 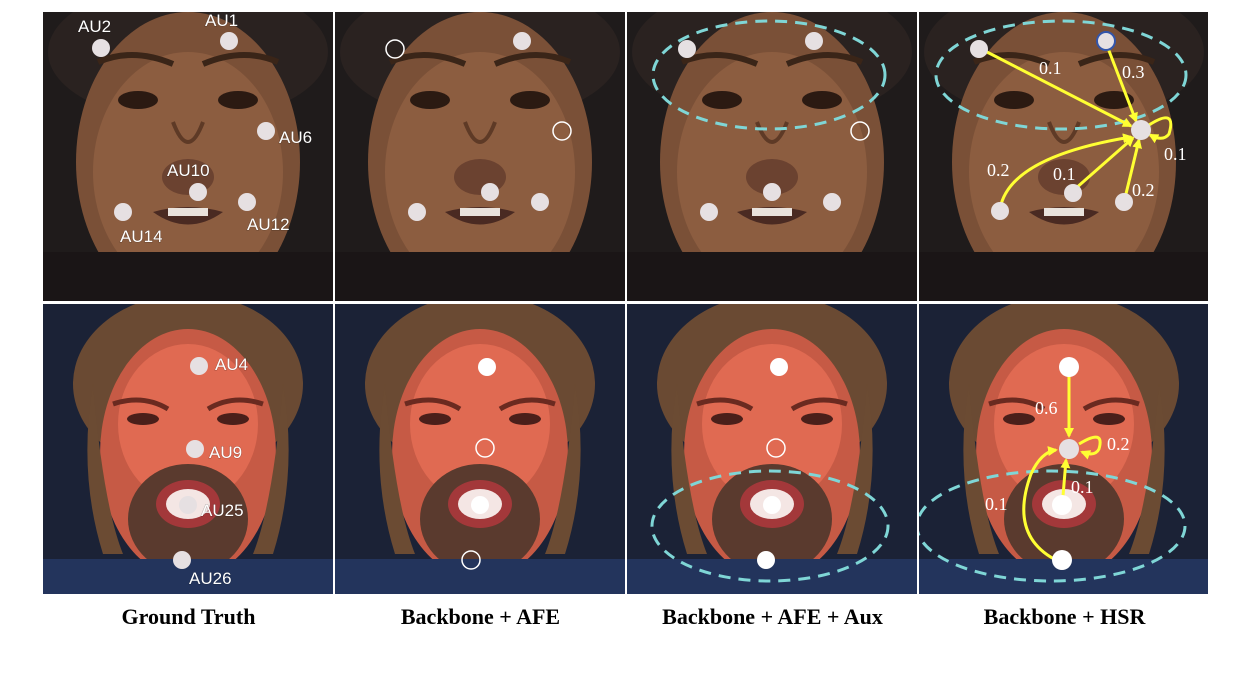 I want to click on arrow-au1-au6, so click(x=1121, y=82).